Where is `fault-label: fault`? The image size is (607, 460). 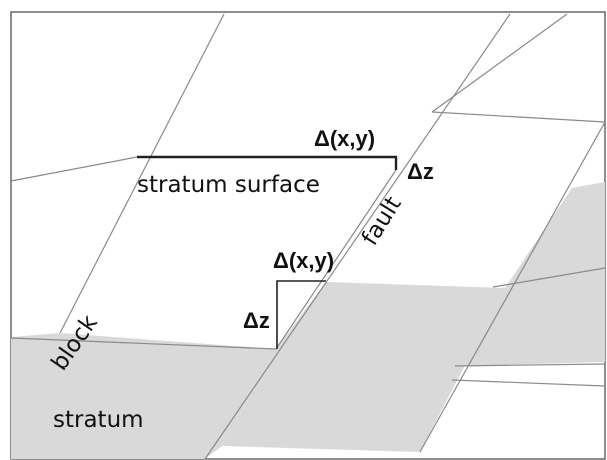 fault-label: fault is located at coordinates (382, 221).